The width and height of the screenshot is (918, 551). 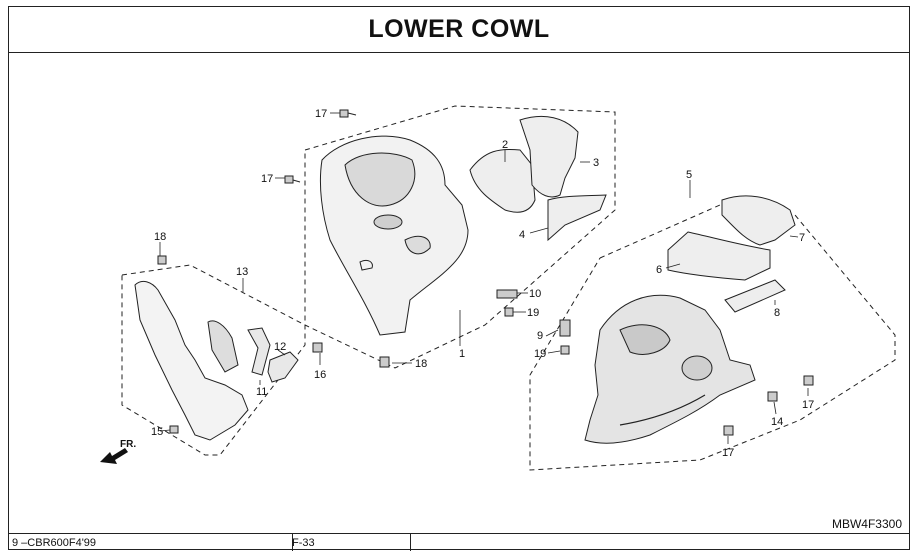 What do you see at coordinates (535, 294) in the screenshot?
I see `callout-10: 10` at bounding box center [535, 294].